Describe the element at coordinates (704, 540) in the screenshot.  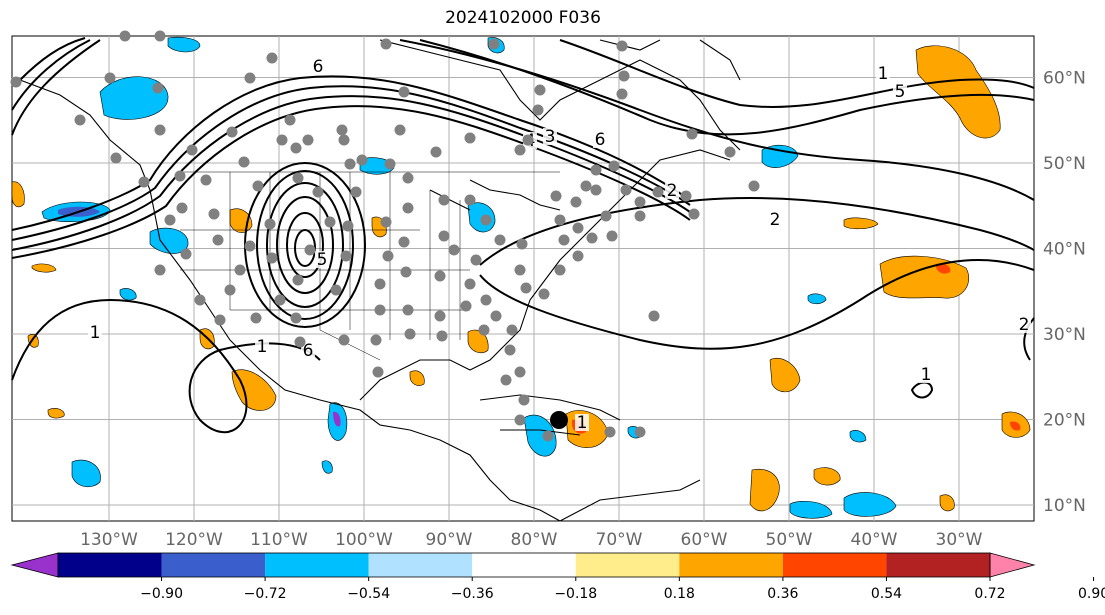
I see `lon-tick-label: 60°W` at that location.